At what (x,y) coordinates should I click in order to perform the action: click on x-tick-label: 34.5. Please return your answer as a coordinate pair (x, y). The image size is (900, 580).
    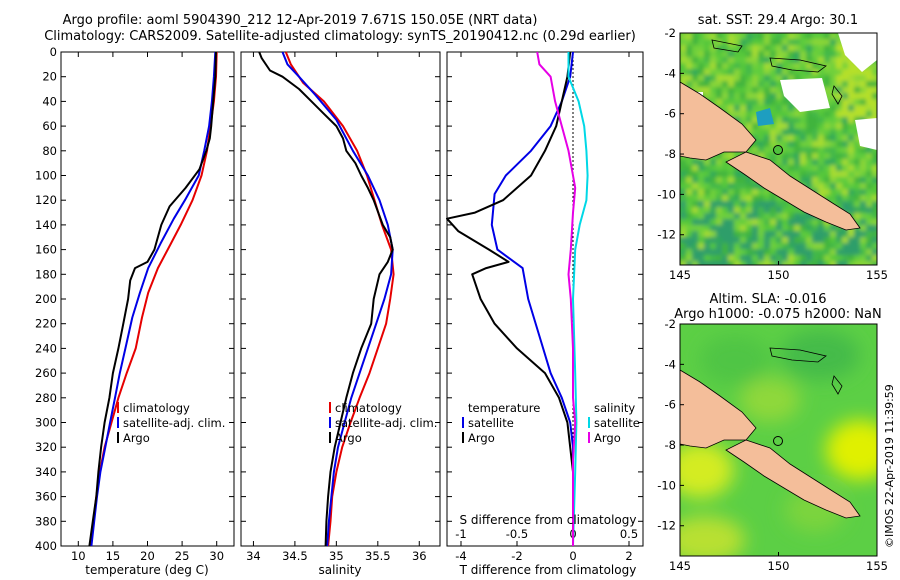
    Looking at the image, I should click on (295, 556).